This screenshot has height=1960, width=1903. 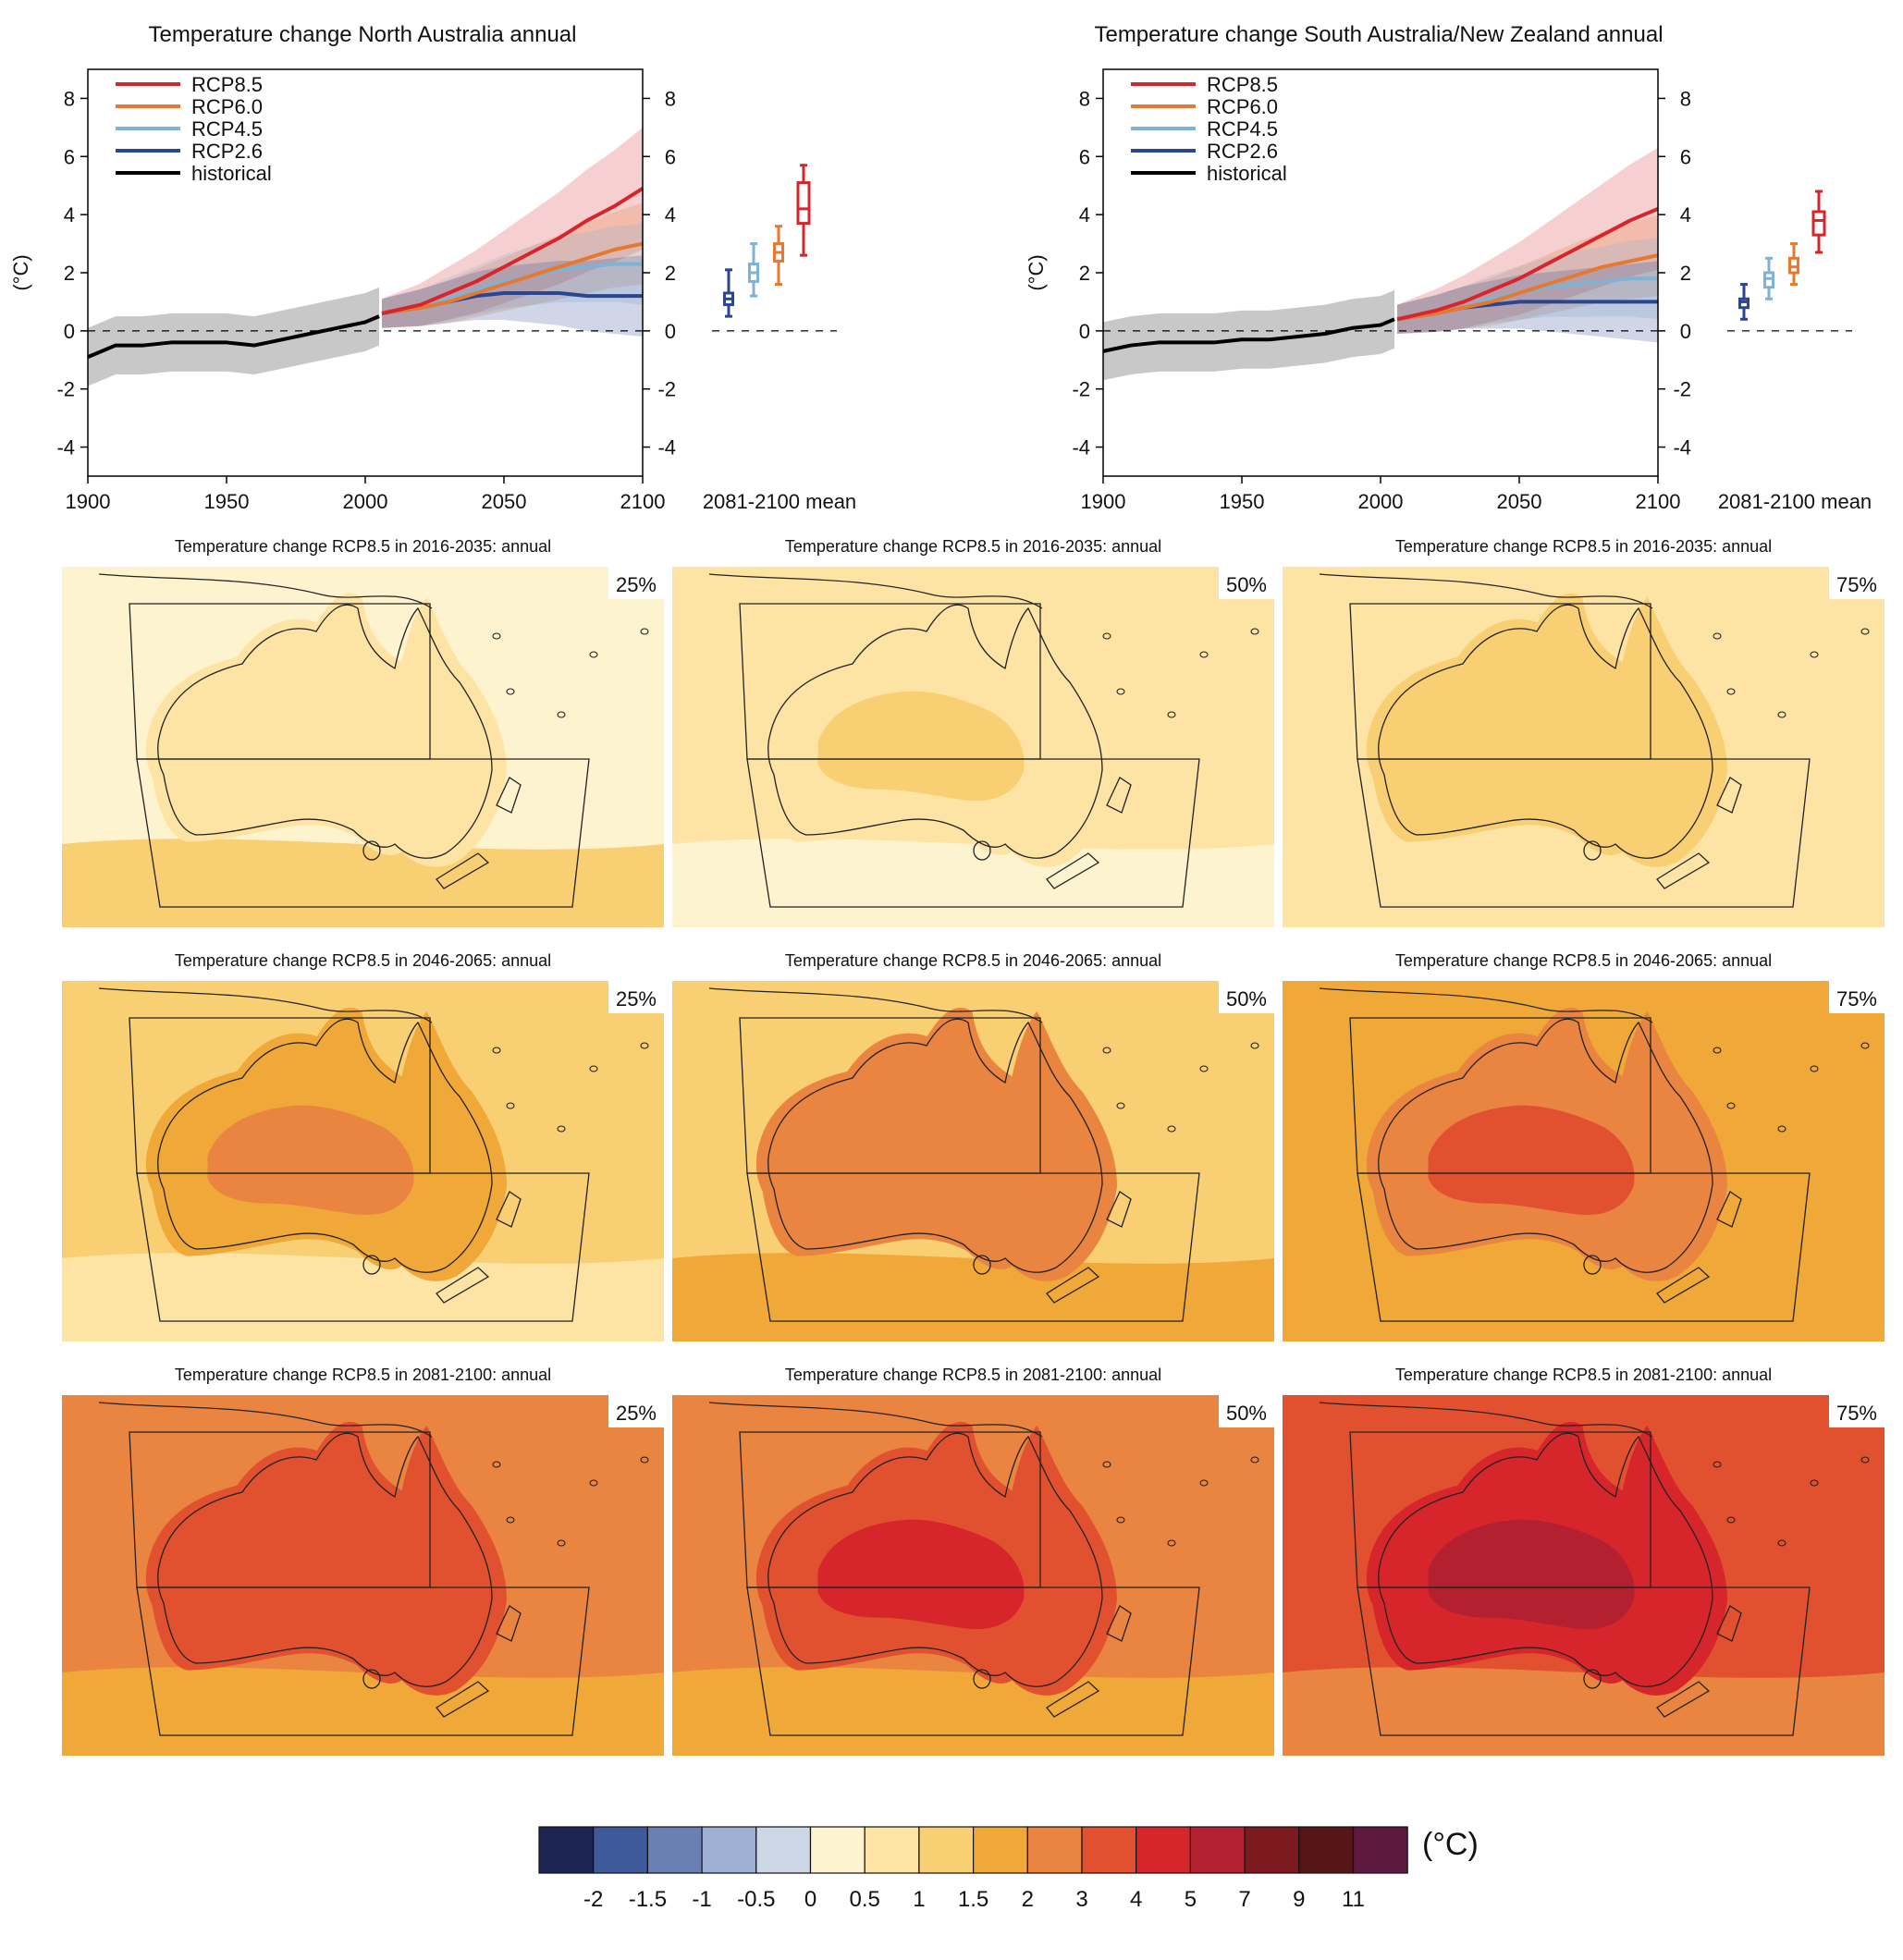 I want to click on y-ticks-left: -4 -2 0 2 4 6 8, so click(x=1087, y=273).